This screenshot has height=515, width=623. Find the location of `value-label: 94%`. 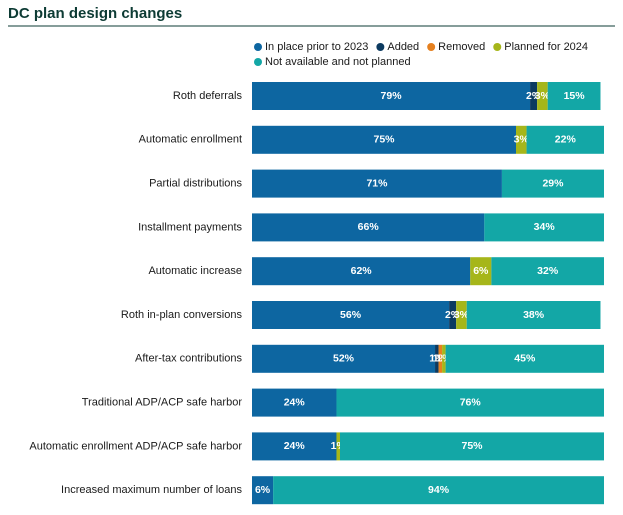

value-label: 94% is located at coordinates (439, 490).